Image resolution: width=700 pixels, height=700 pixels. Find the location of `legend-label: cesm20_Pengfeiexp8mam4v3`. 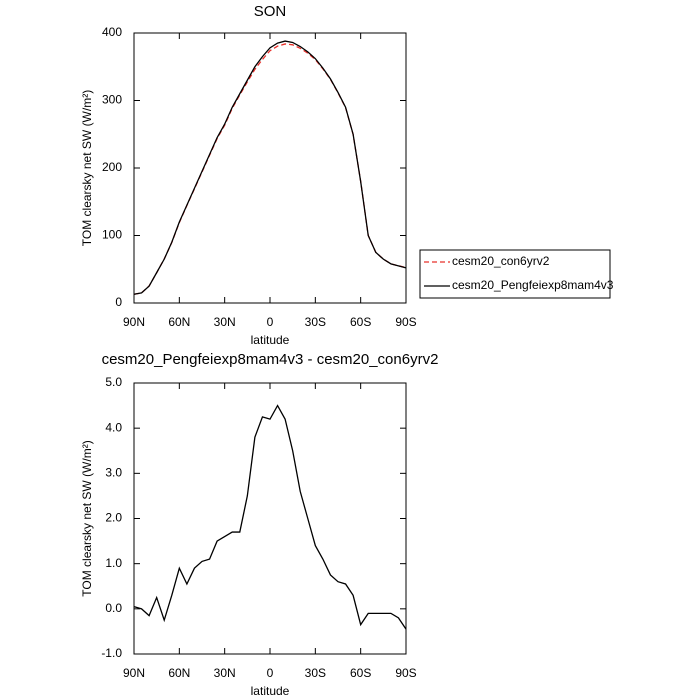

legend-label: cesm20_Pengfeiexp8mam4v3 is located at coordinates (533, 285).